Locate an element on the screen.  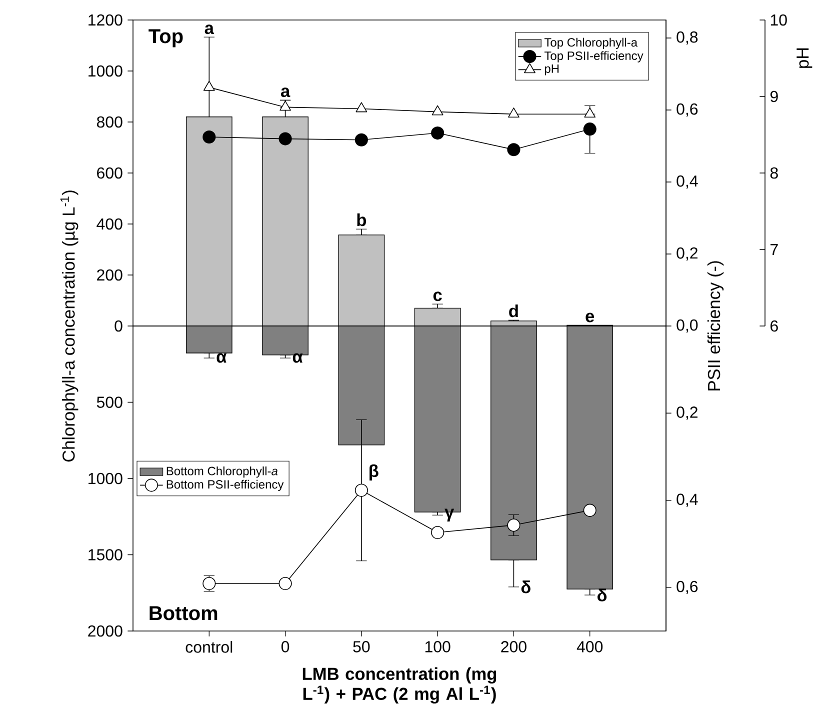
legend-label: Top Chlorophyll-a is located at coordinates (591, 44).